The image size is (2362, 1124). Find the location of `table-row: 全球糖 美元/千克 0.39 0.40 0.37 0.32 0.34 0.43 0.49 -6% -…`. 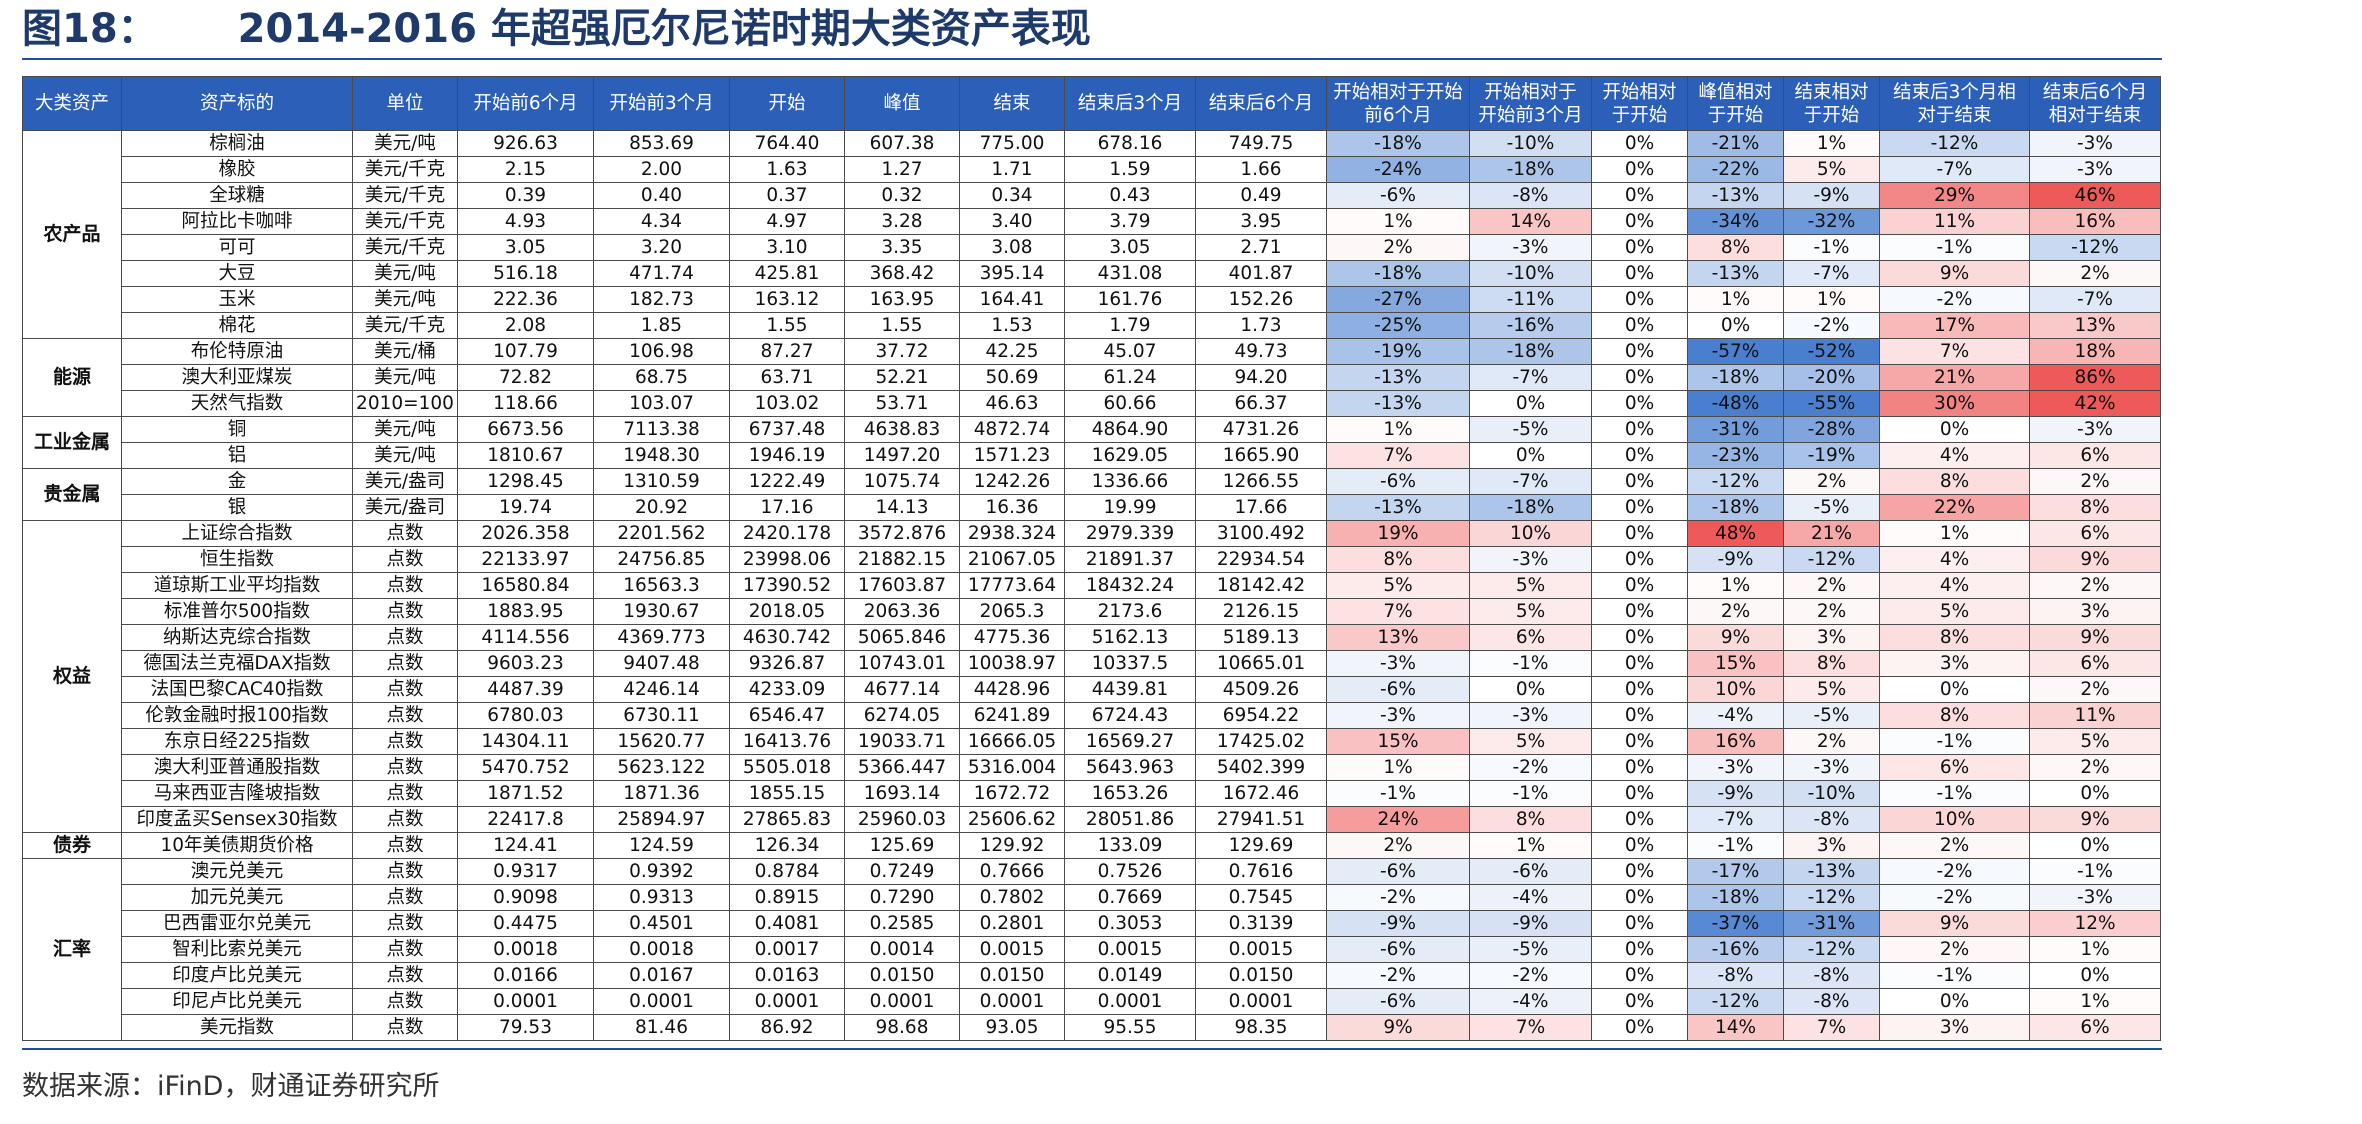

table-row: 全球糖 美元/千克 0.39 0.40 0.37 0.32 0.34 0.43 0.49 -6% -… is located at coordinates (1092, 195).